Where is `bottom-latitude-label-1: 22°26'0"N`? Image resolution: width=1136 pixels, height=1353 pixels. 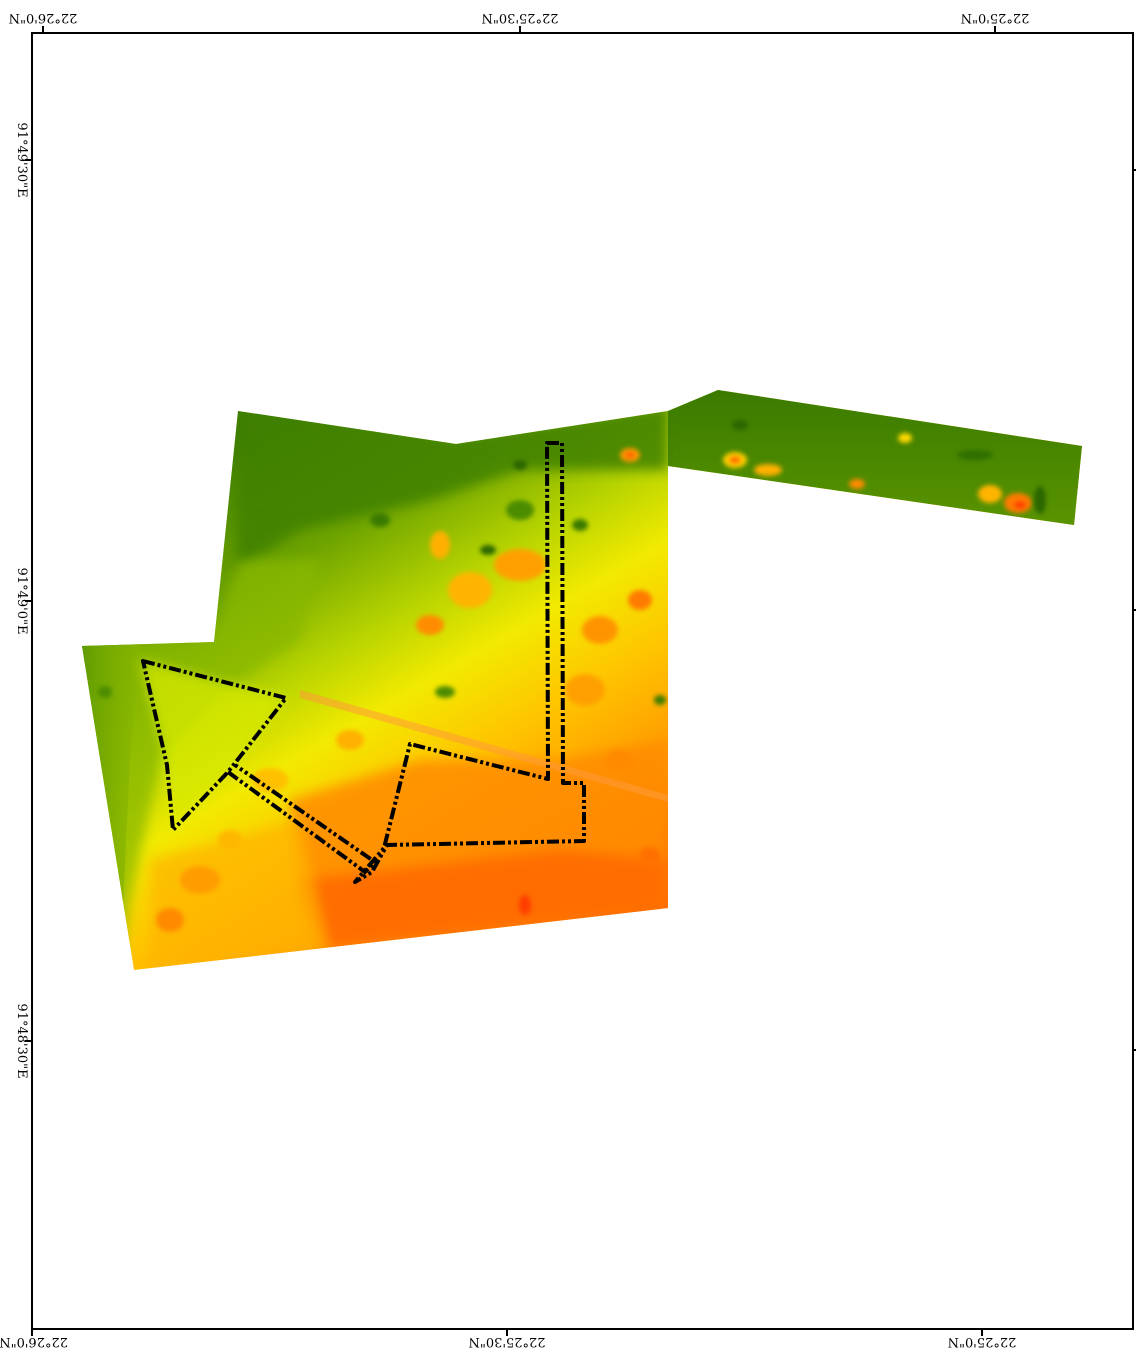 bottom-latitude-label-1: 22°26'0"N is located at coordinates (34, 1341).